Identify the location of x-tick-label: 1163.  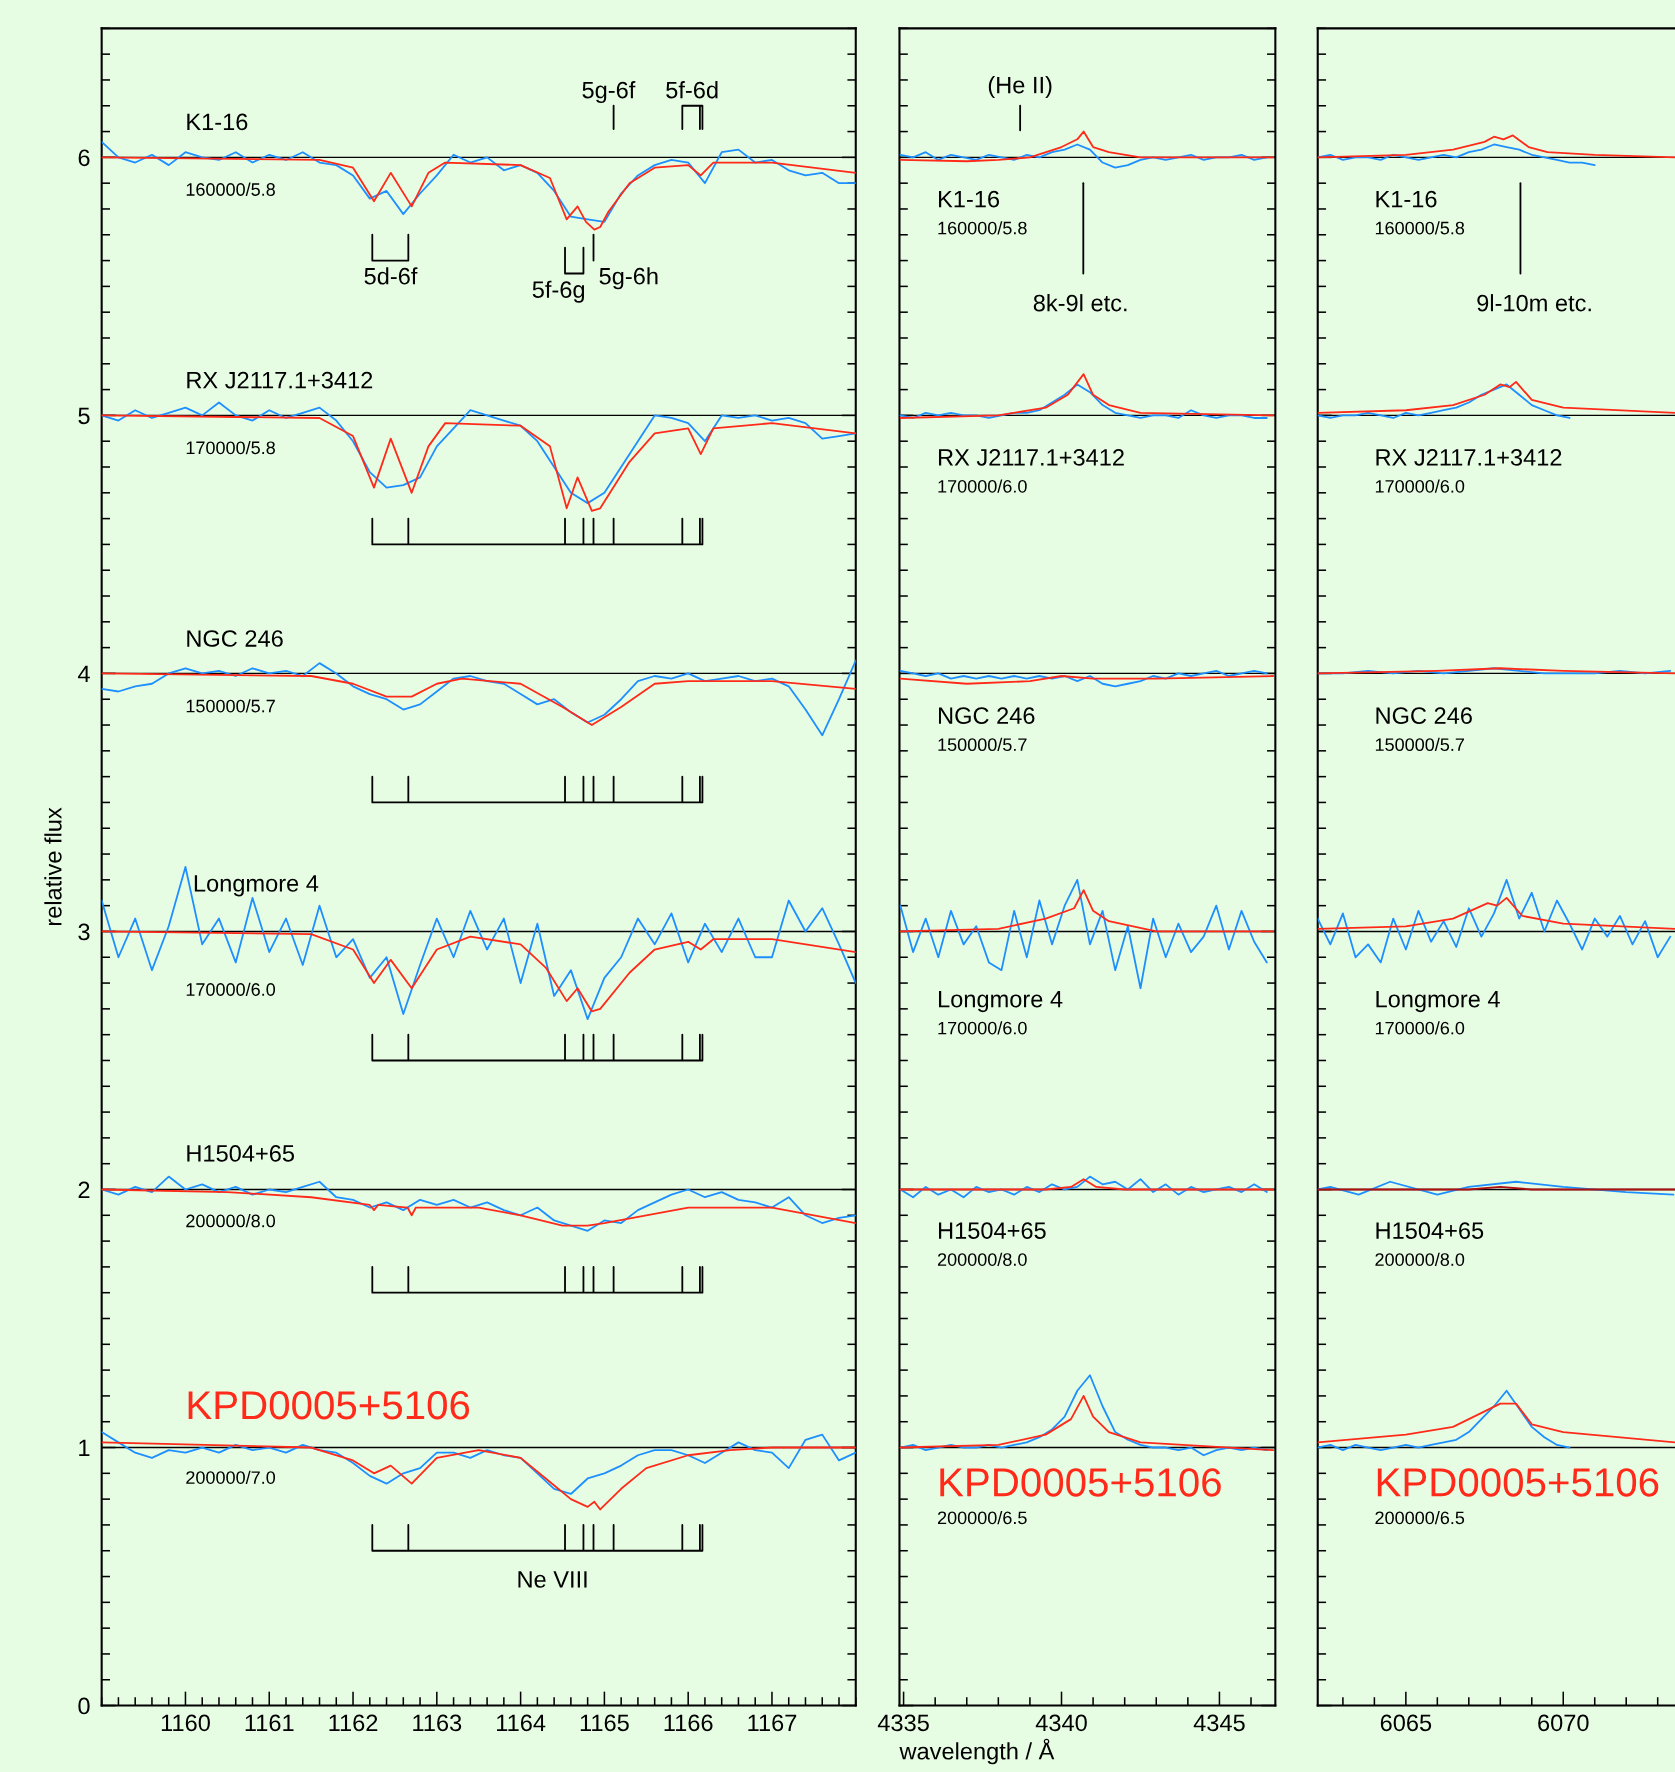
(437, 1723).